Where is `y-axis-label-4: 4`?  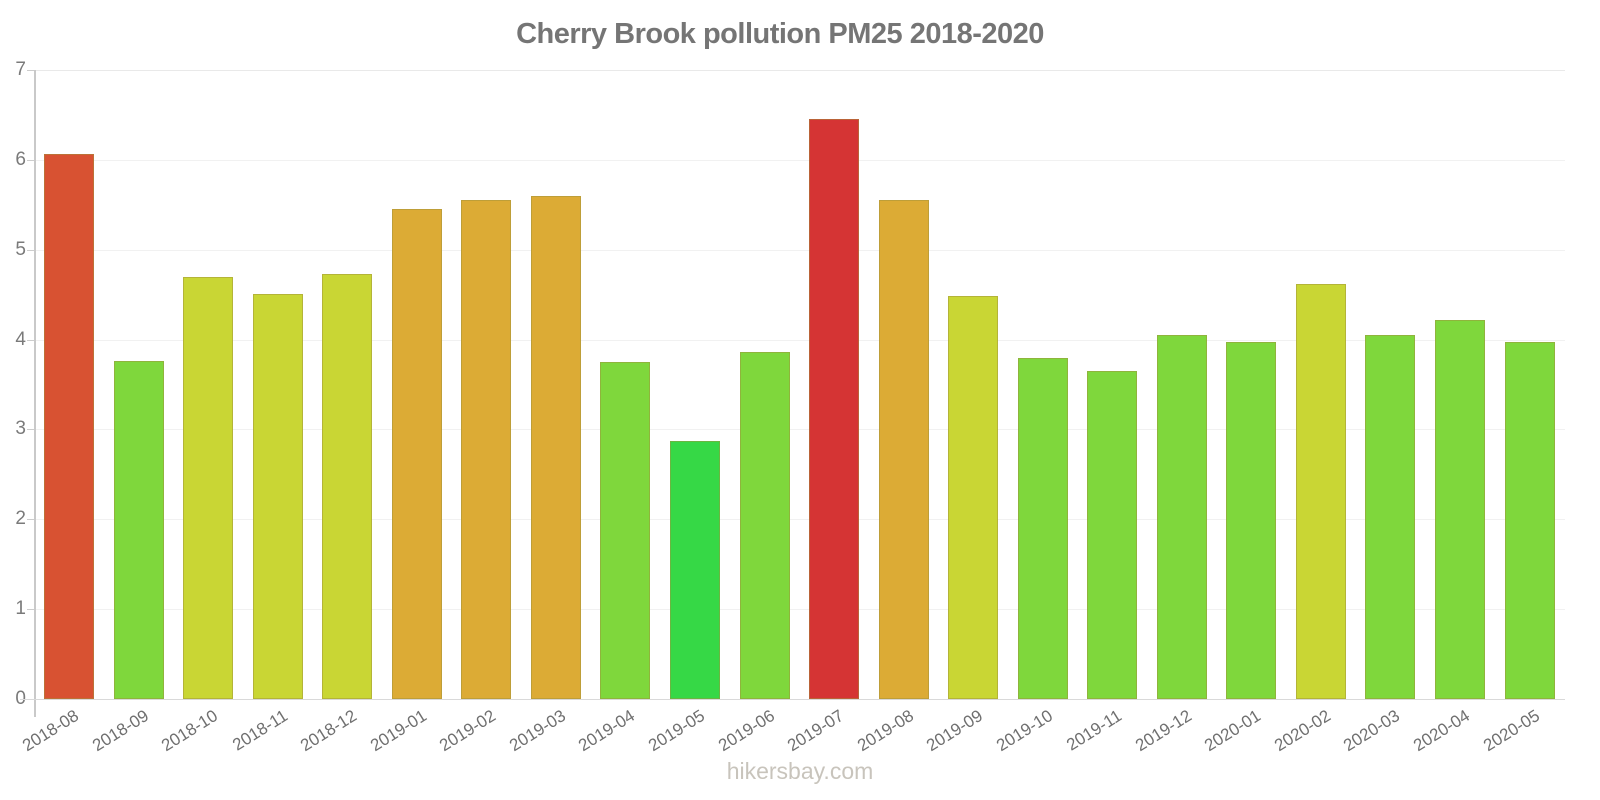
y-axis-label-4: 4 is located at coordinates (20, 339).